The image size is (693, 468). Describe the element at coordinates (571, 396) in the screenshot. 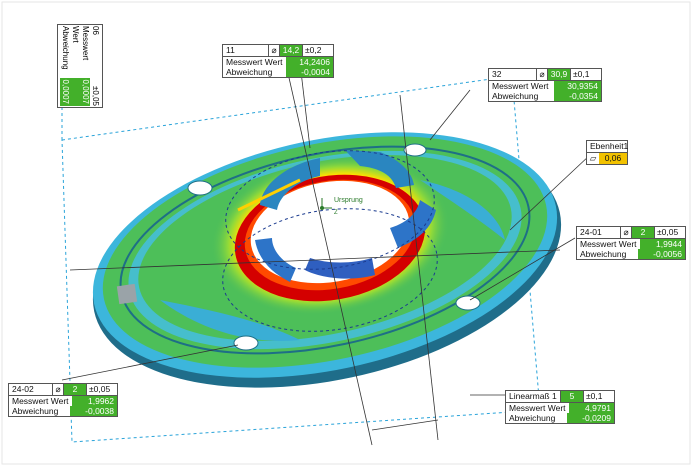

I see `nominal-value: 5` at that location.